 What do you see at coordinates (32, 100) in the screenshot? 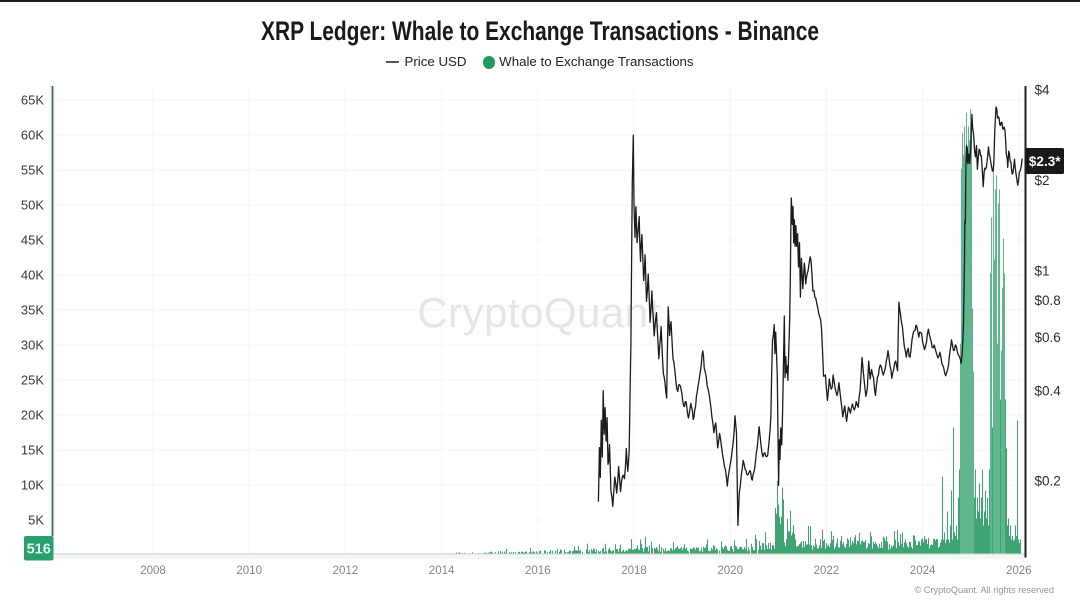
I see `svg-text: 65K` at bounding box center [32, 100].